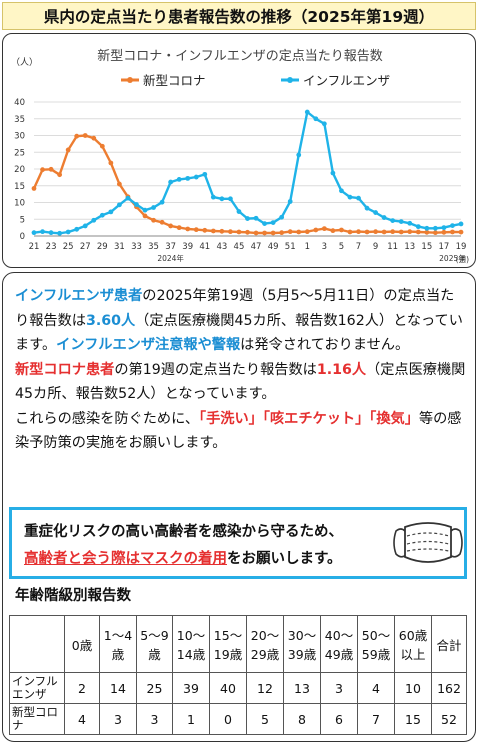 Image resolution: width=480 pixels, height=745 pixels. What do you see at coordinates (170, 258) in the screenshot?
I see `year-label: 2024年` at bounding box center [170, 258].